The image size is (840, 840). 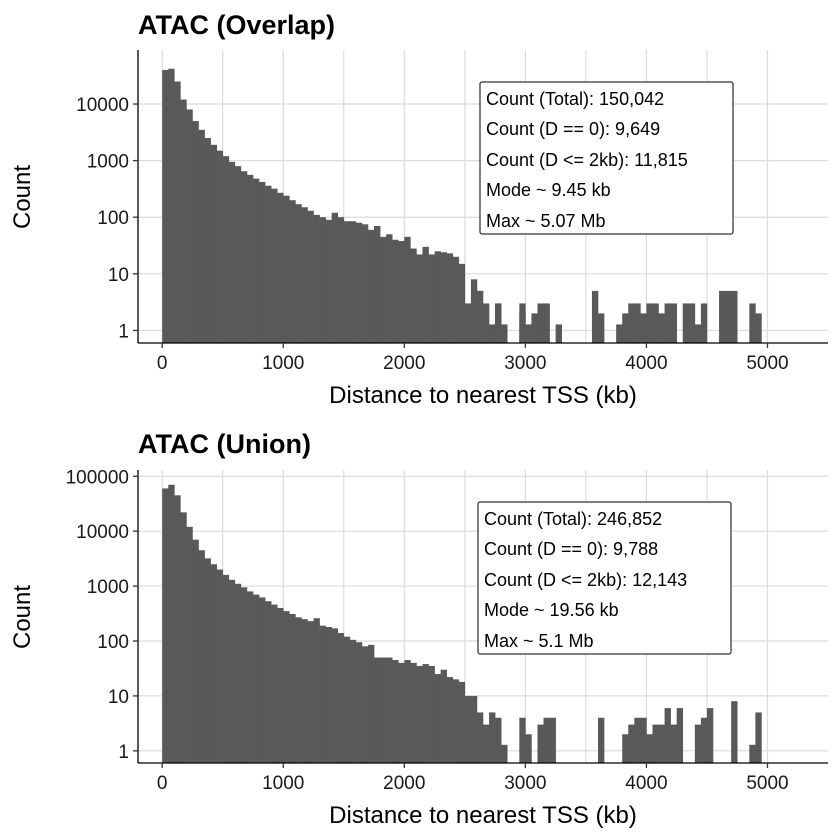 What do you see at coordinates (118, 275) in the screenshot?
I see `y-tick-label: 10` at bounding box center [118, 275].